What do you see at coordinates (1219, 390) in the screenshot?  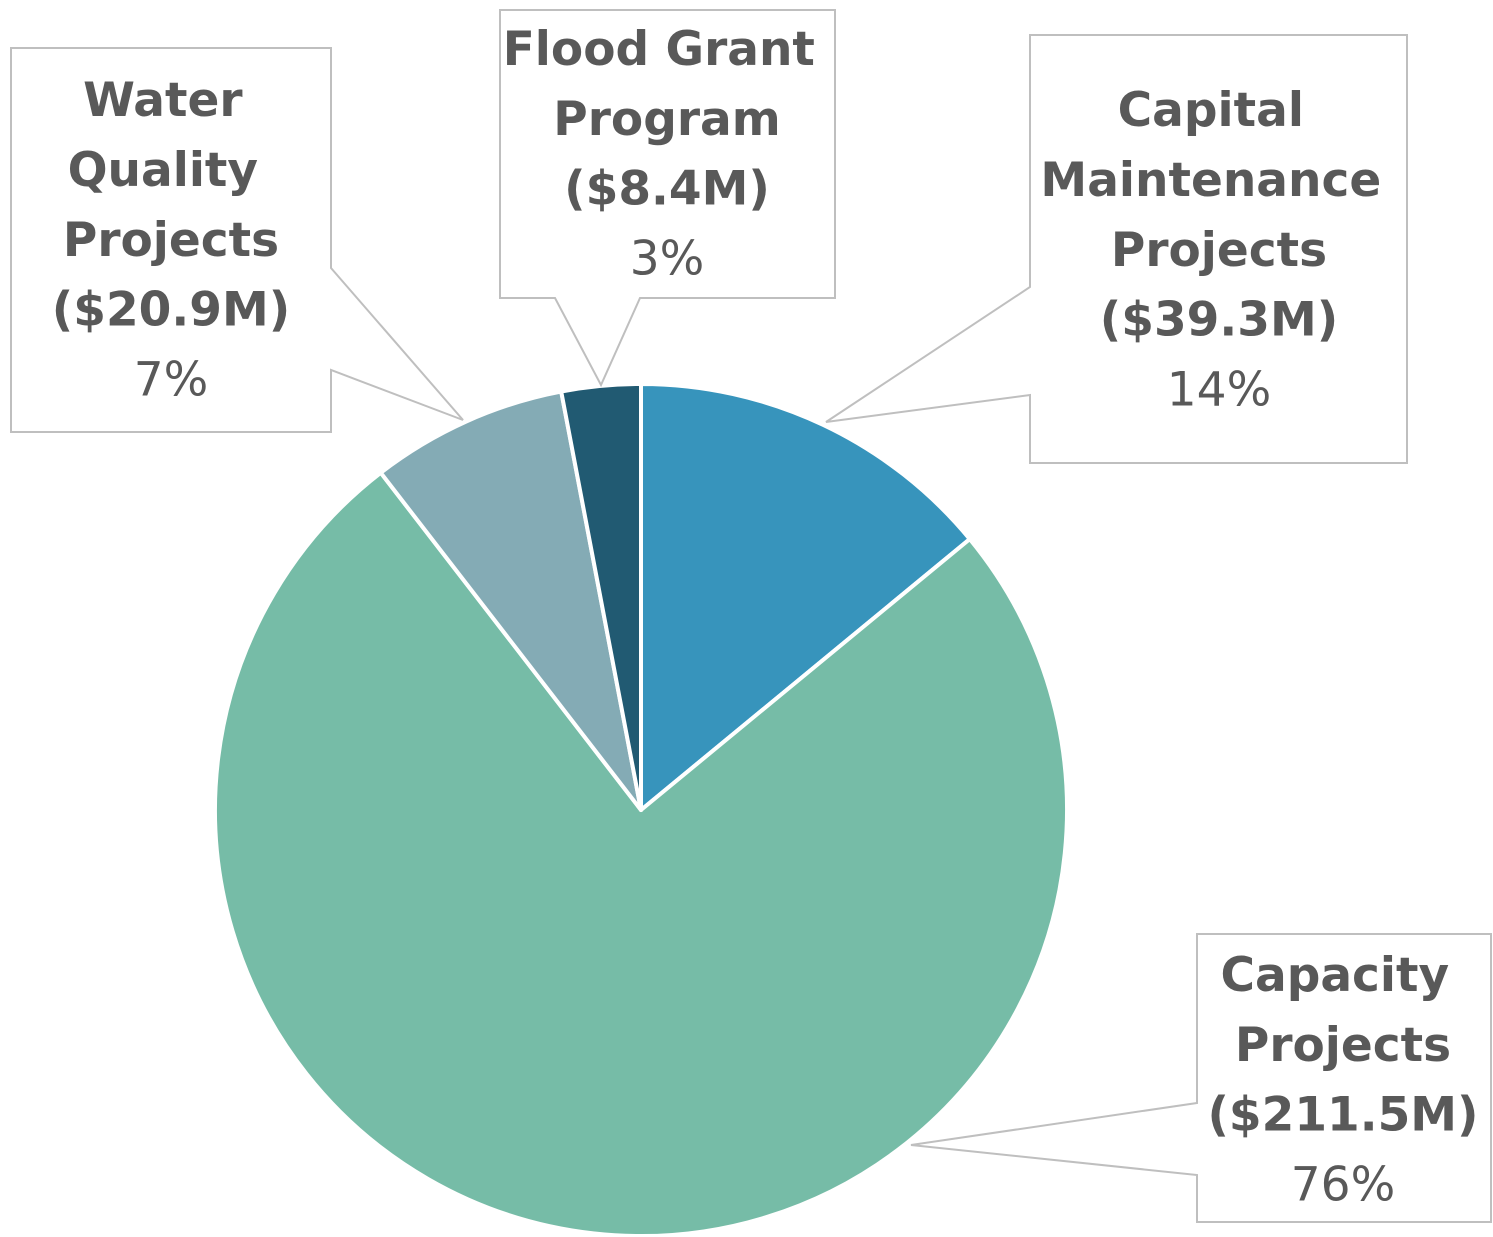 I see `percentage-label: 14%` at bounding box center [1219, 390].